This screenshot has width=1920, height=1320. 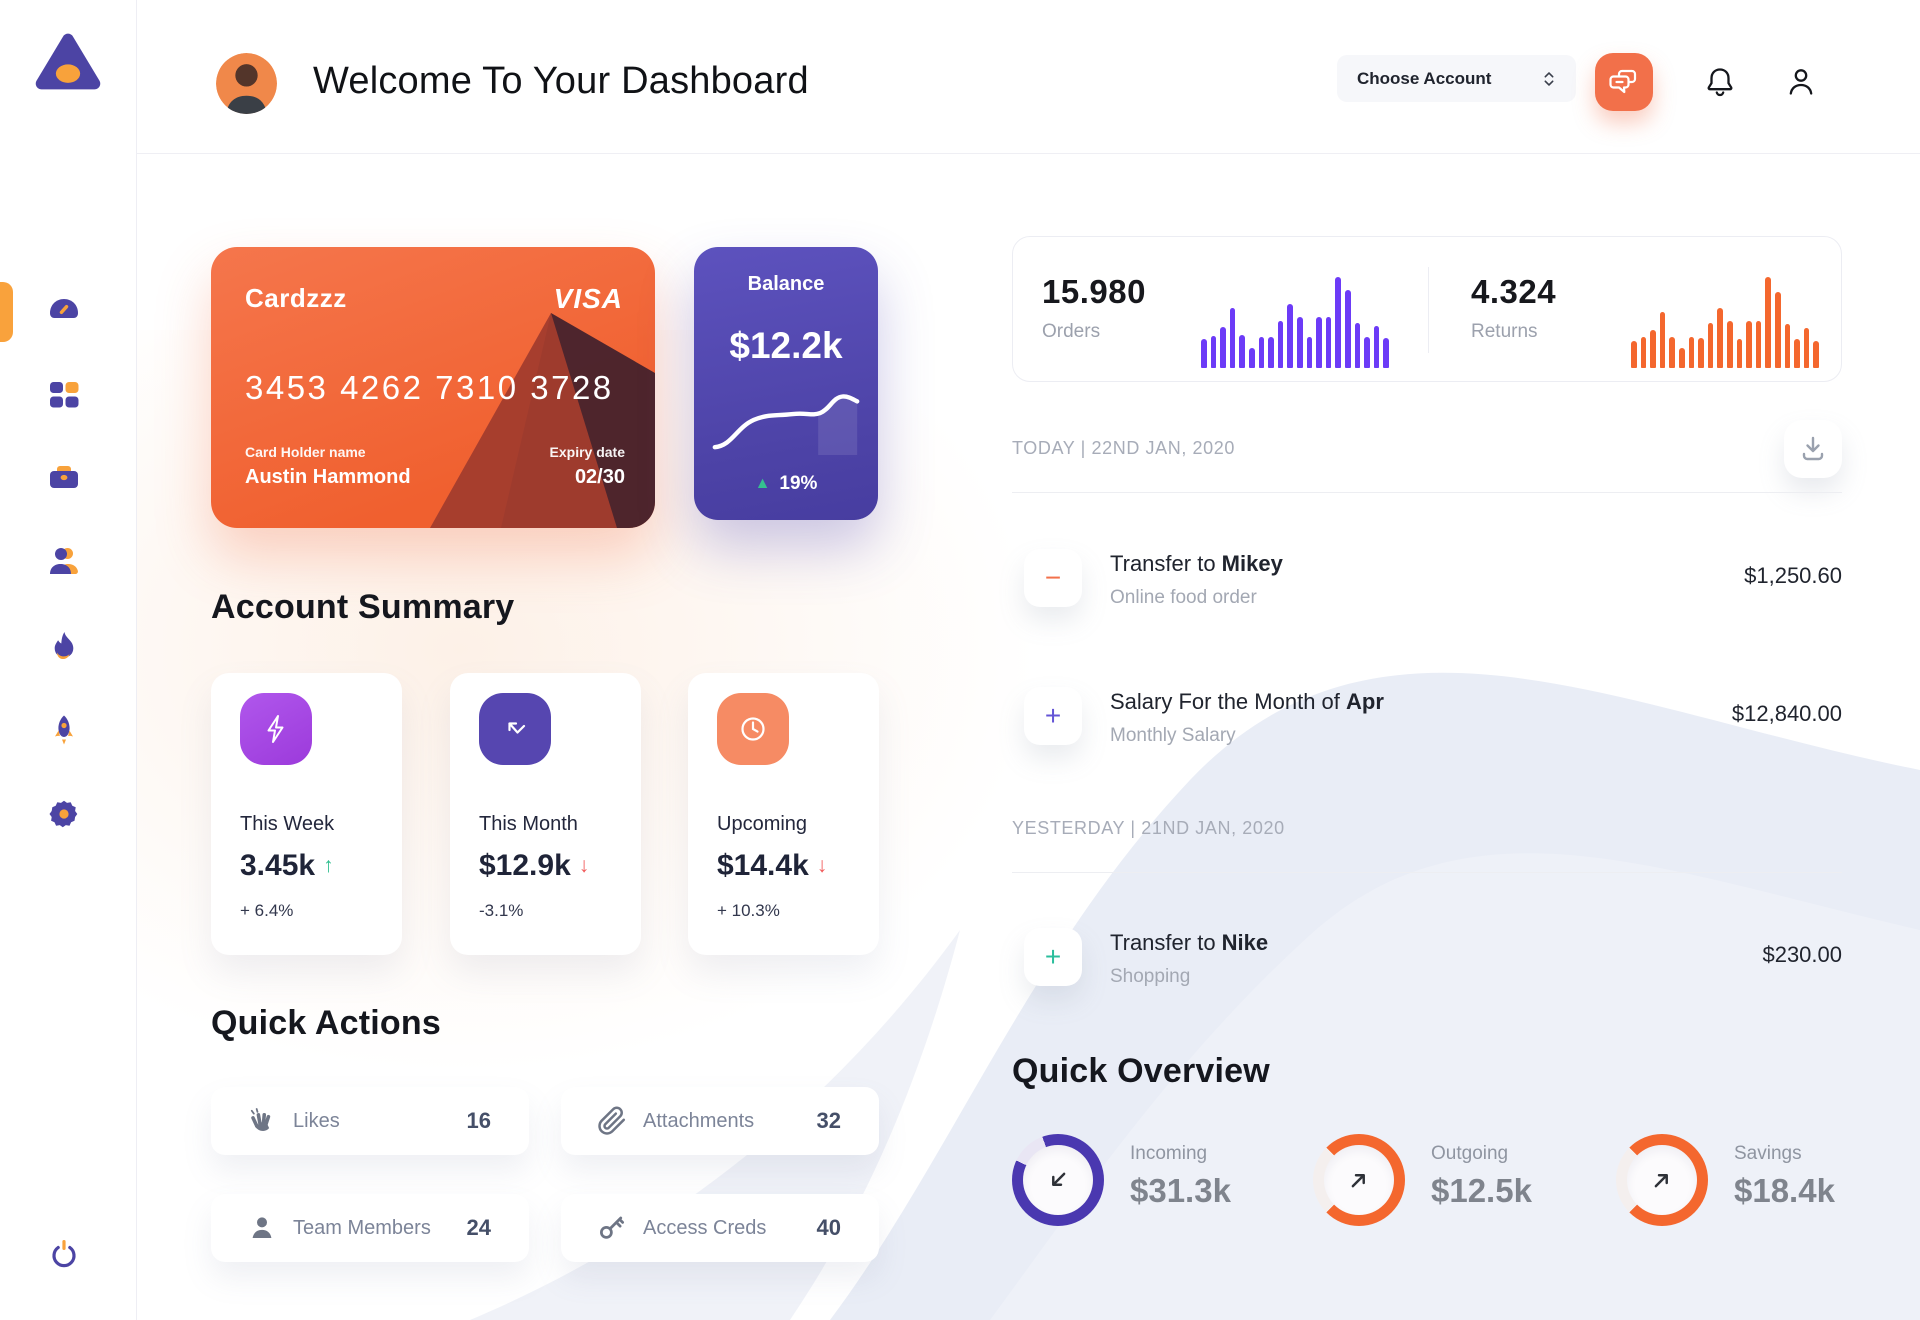 What do you see at coordinates (246, 83) in the screenshot?
I see `user-avatar` at bounding box center [246, 83].